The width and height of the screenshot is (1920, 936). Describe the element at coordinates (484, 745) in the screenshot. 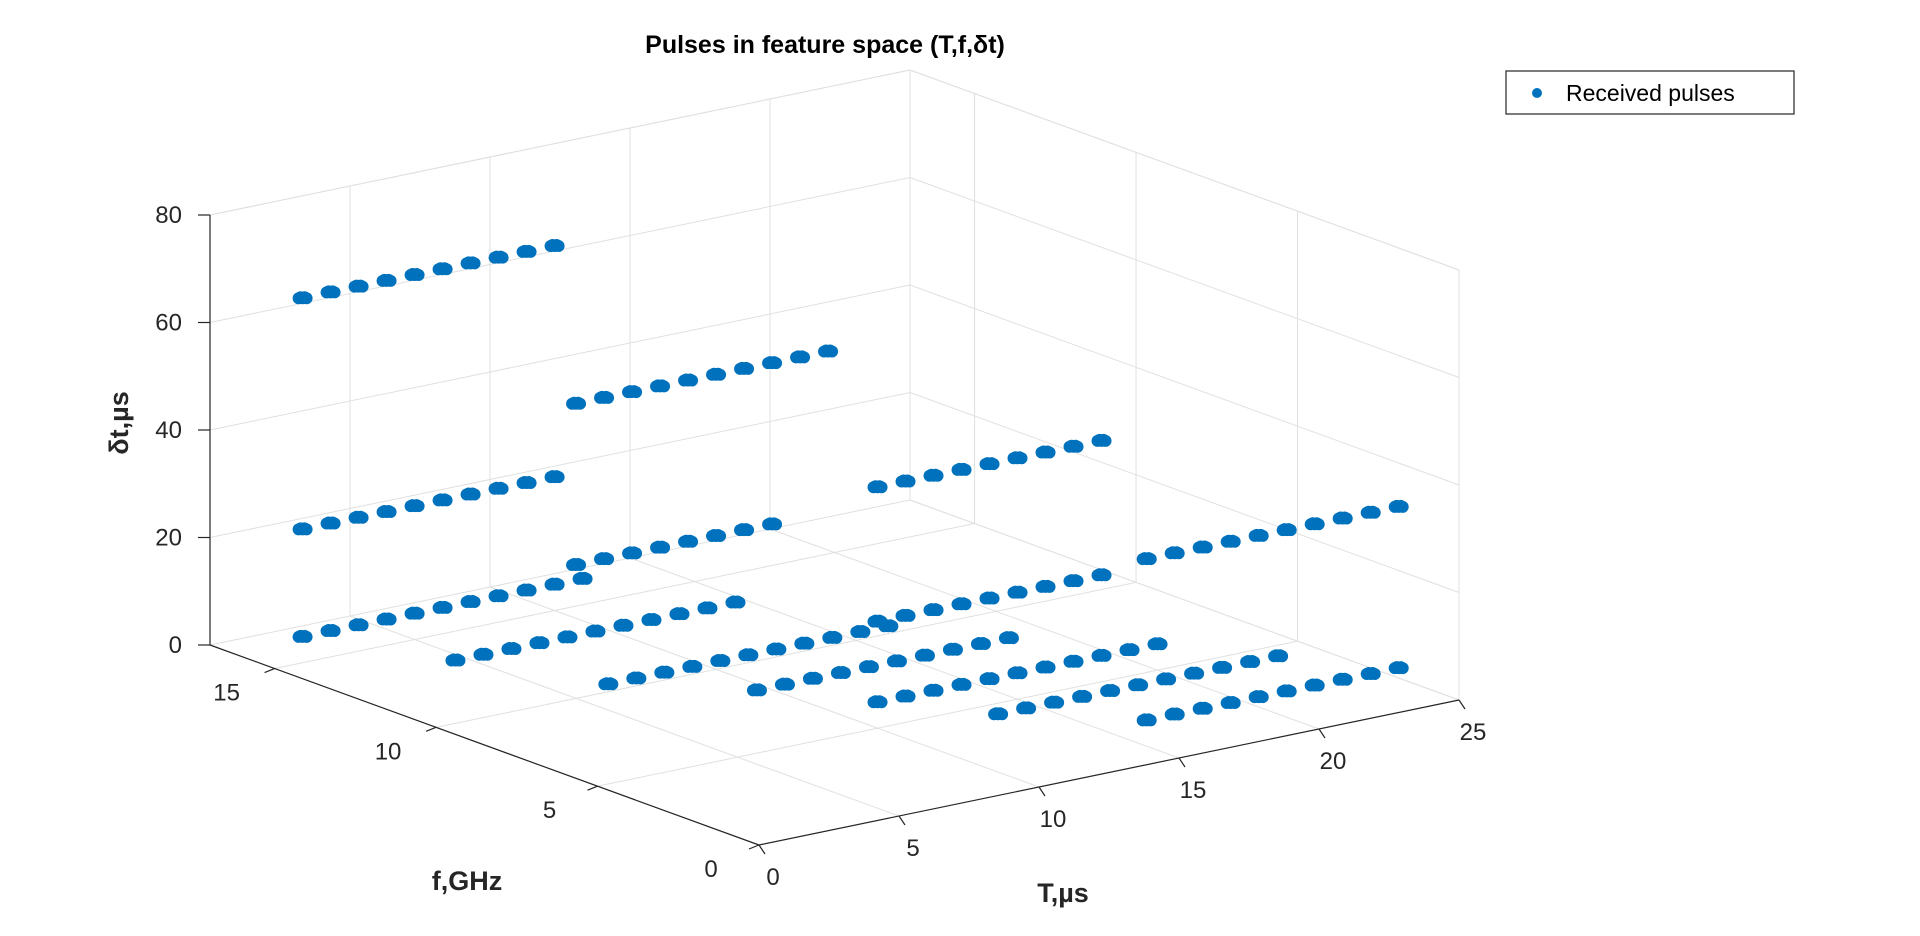

I see `y-axis-line` at that location.